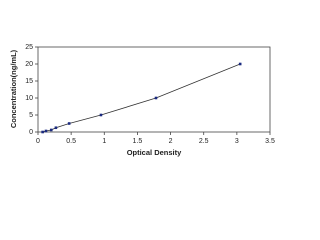 This screenshot has height=240, width=320. What do you see at coordinates (154, 152) in the screenshot?
I see `x-axis-title: Optical Density` at bounding box center [154, 152].